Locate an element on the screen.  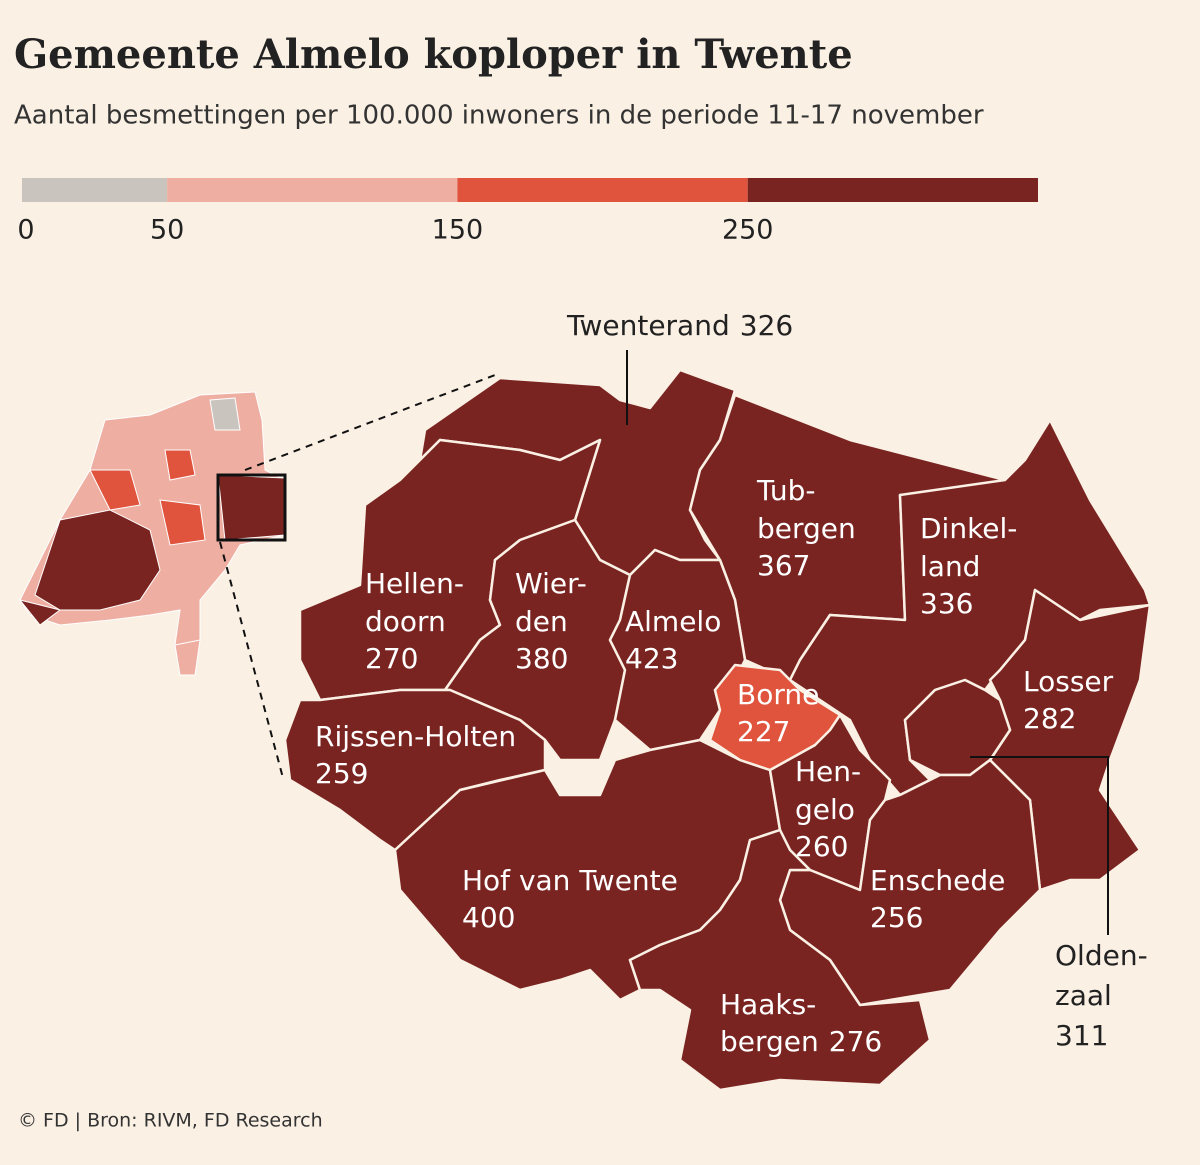
region-name: Hellen- is located at coordinates (414, 583).